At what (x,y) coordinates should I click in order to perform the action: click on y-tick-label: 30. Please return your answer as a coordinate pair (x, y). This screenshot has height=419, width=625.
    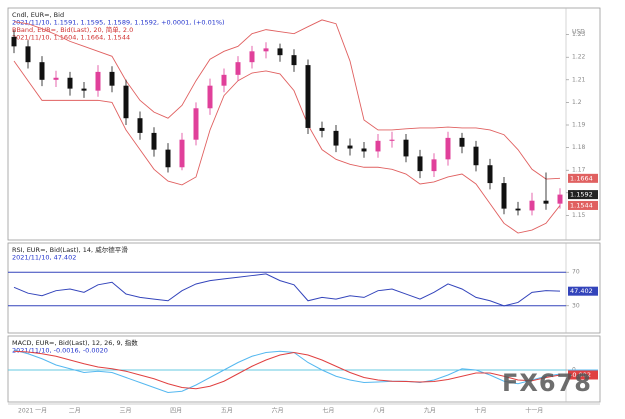
    Looking at the image, I should click on (576, 305).